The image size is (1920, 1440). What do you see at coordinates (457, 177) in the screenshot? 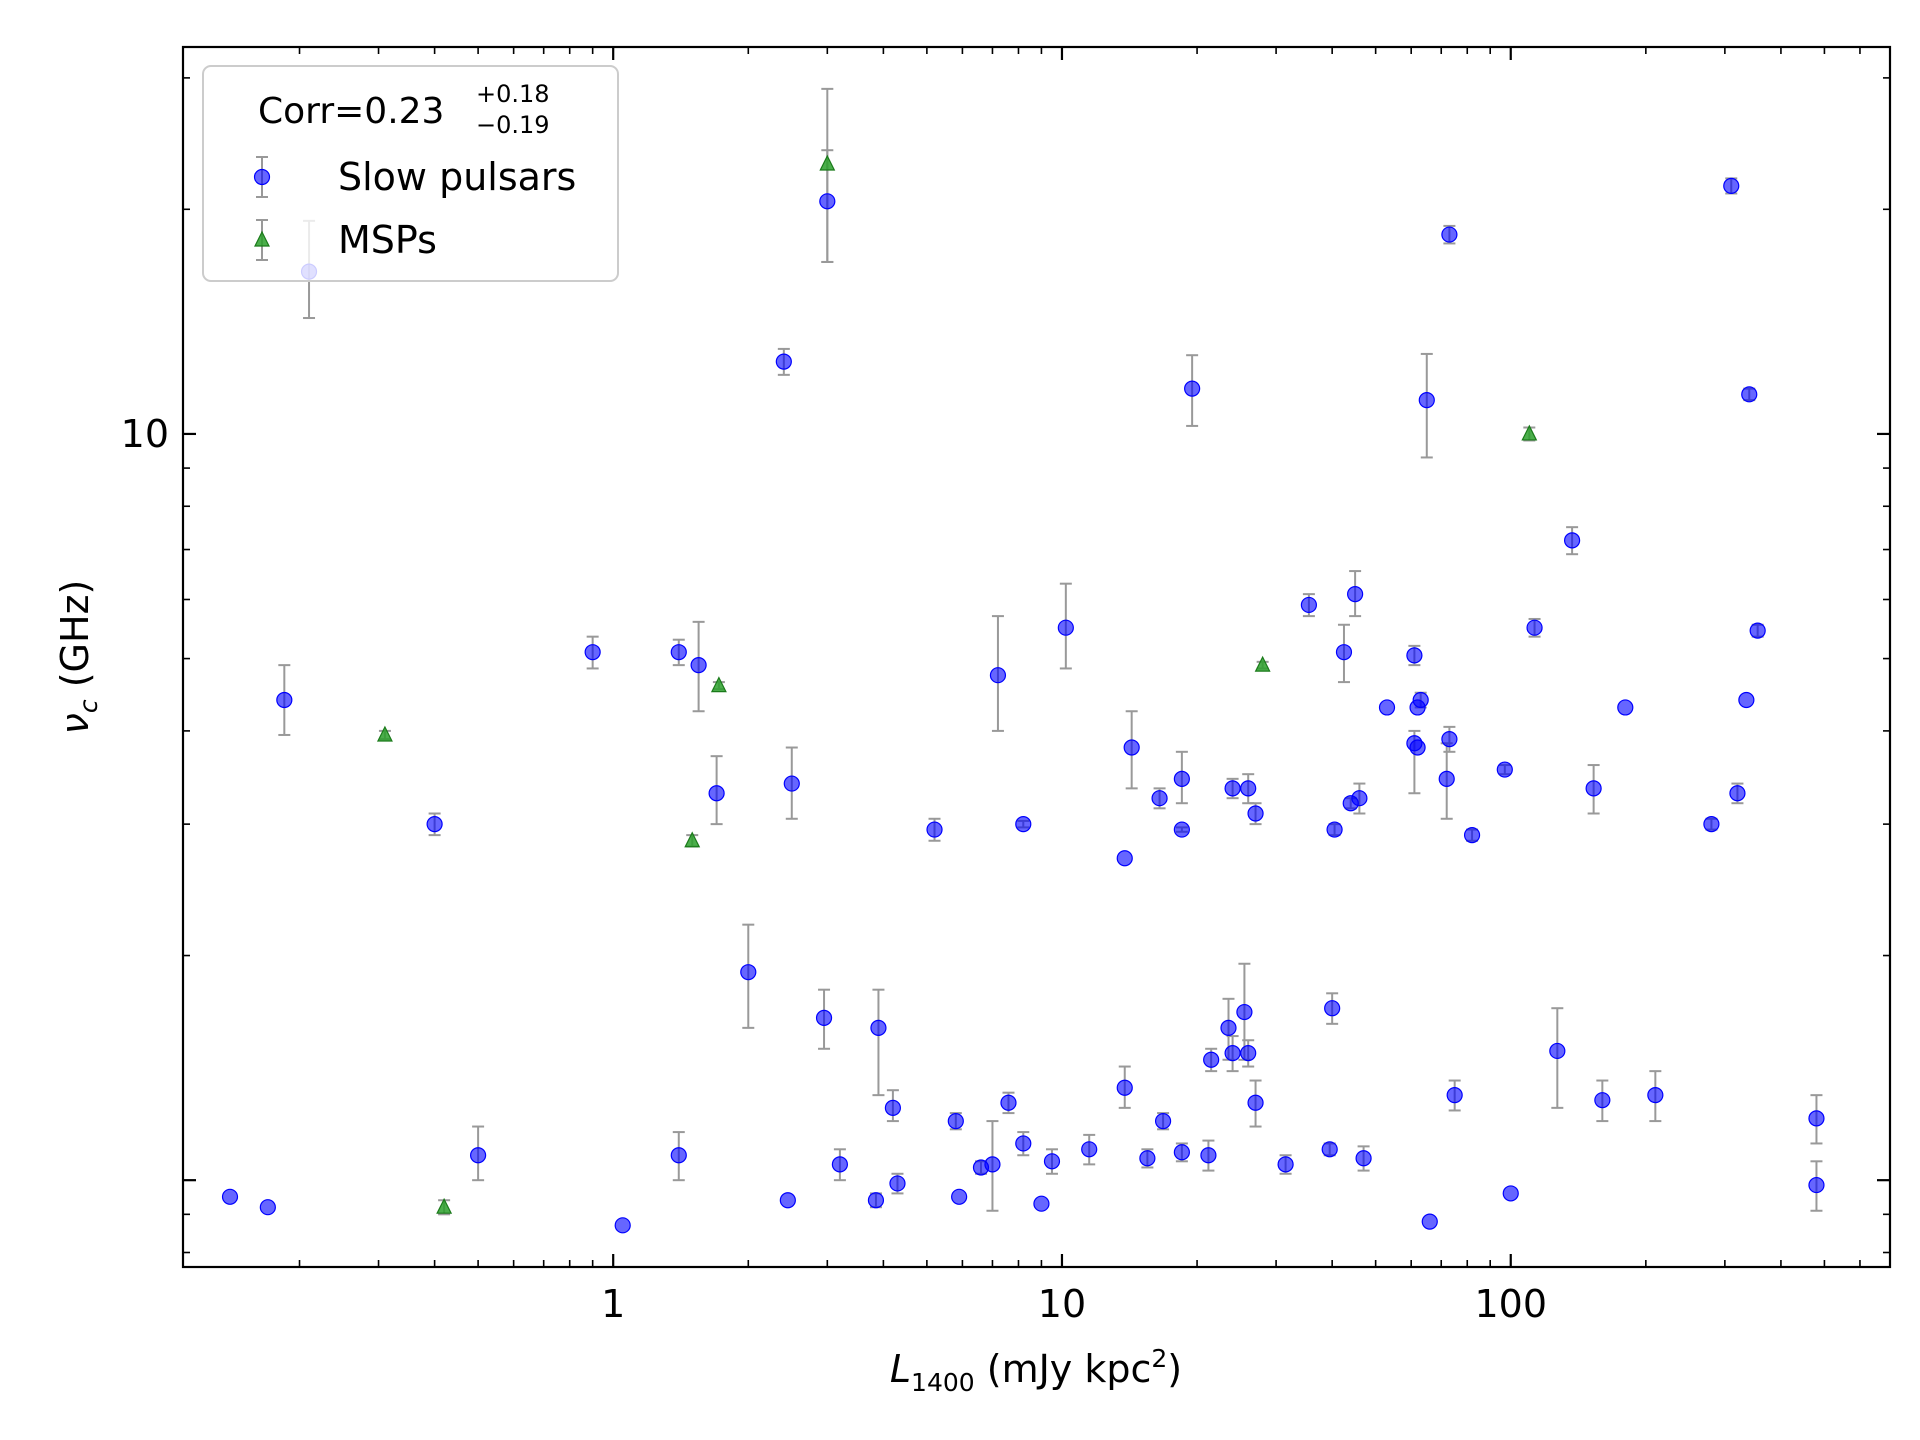
I see `legend-slow-label: Slow pulsars` at bounding box center [457, 177].